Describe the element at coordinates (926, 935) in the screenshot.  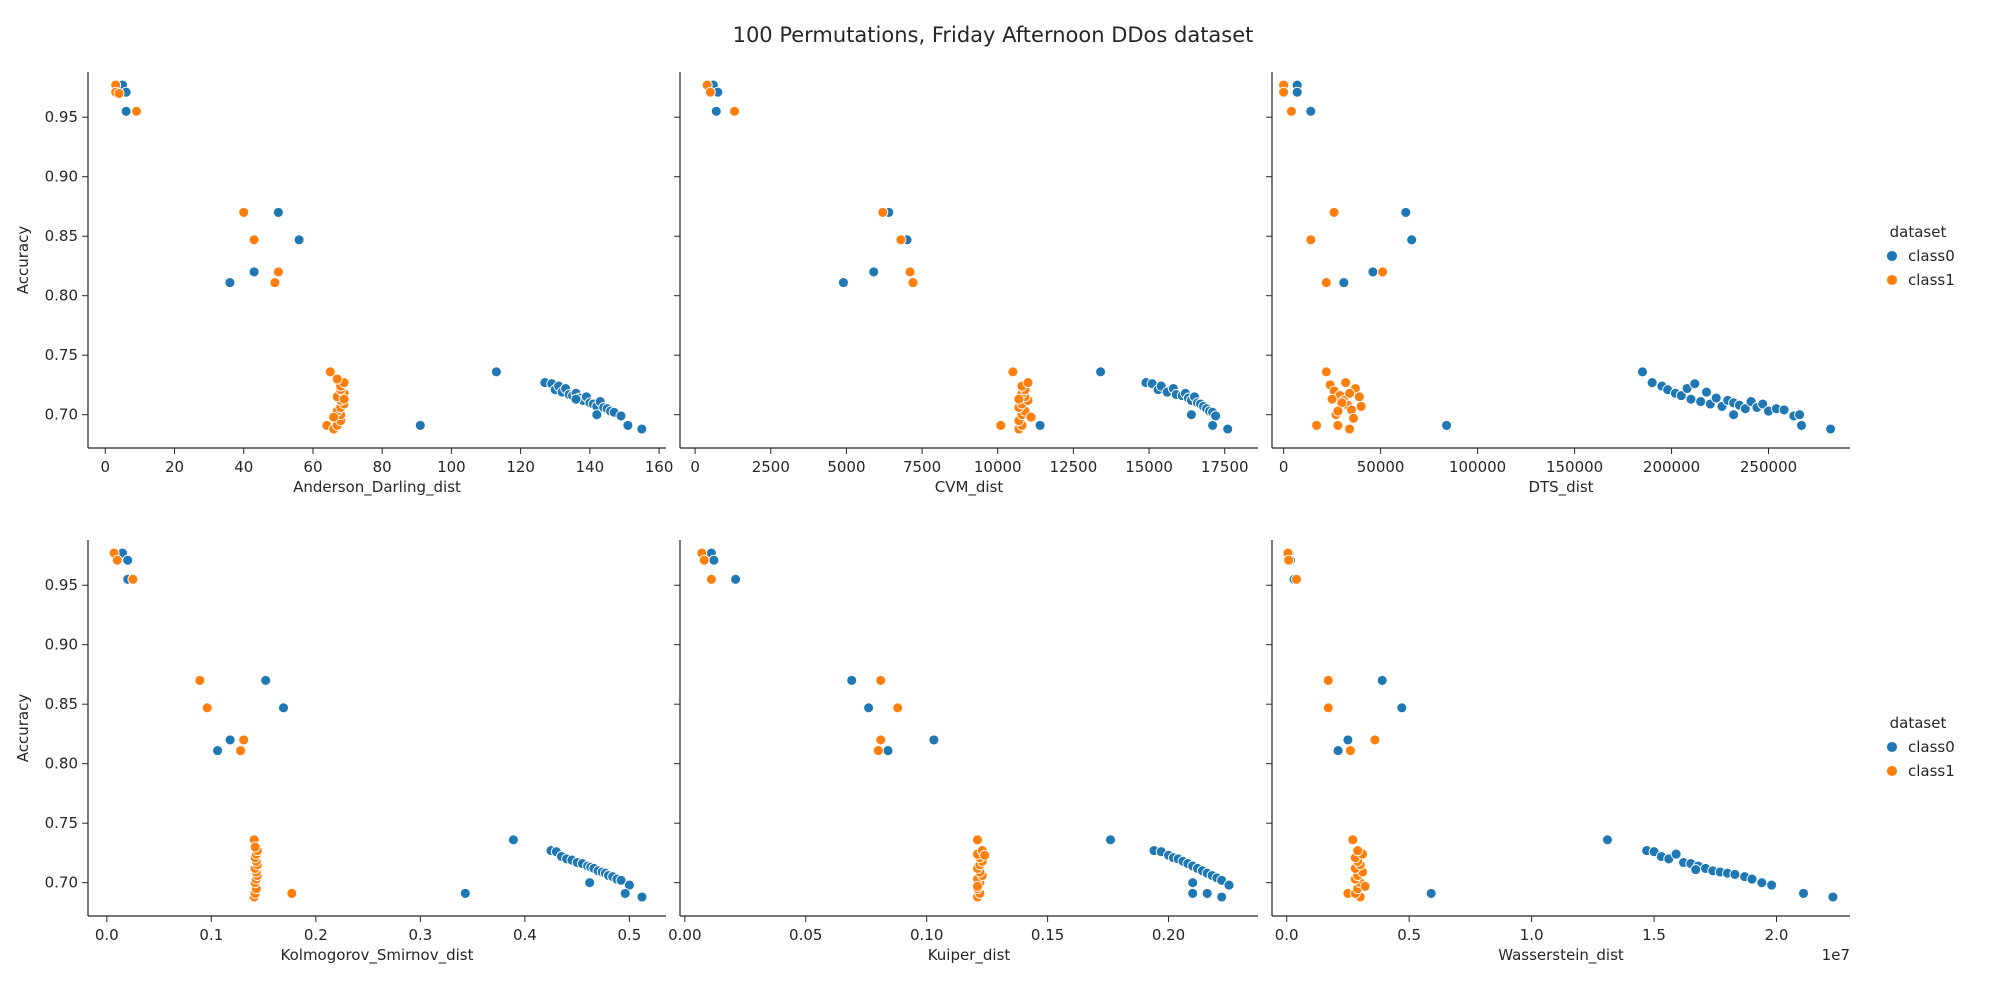
I see `x-tick-label: 0.10` at that location.